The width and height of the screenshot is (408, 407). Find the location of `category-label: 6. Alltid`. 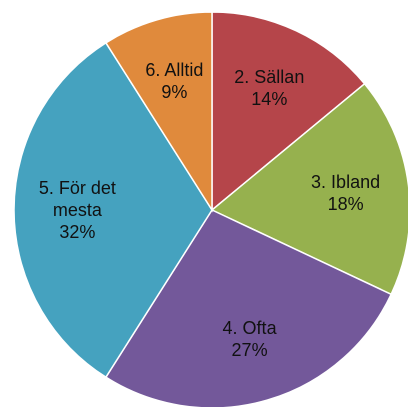

category-label: 6. Alltid is located at coordinates (174, 69).